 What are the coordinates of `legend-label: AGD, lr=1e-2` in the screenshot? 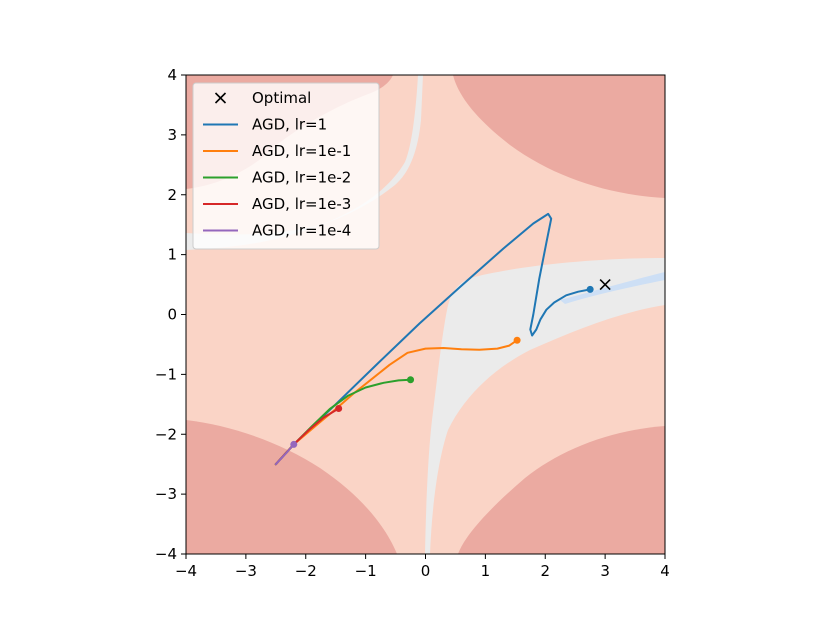 It's located at (301, 178).